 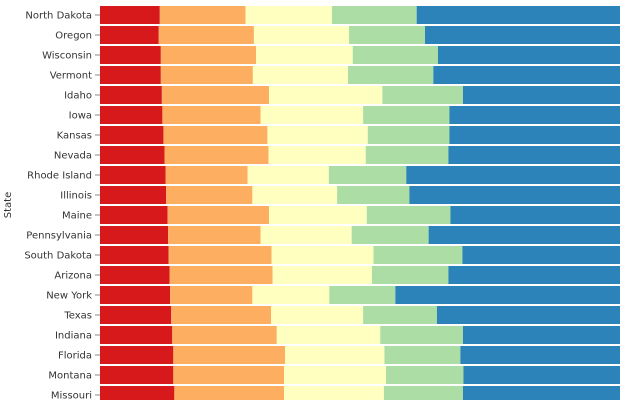 I want to click on y-tick-label: Vermont, so click(x=71, y=76).